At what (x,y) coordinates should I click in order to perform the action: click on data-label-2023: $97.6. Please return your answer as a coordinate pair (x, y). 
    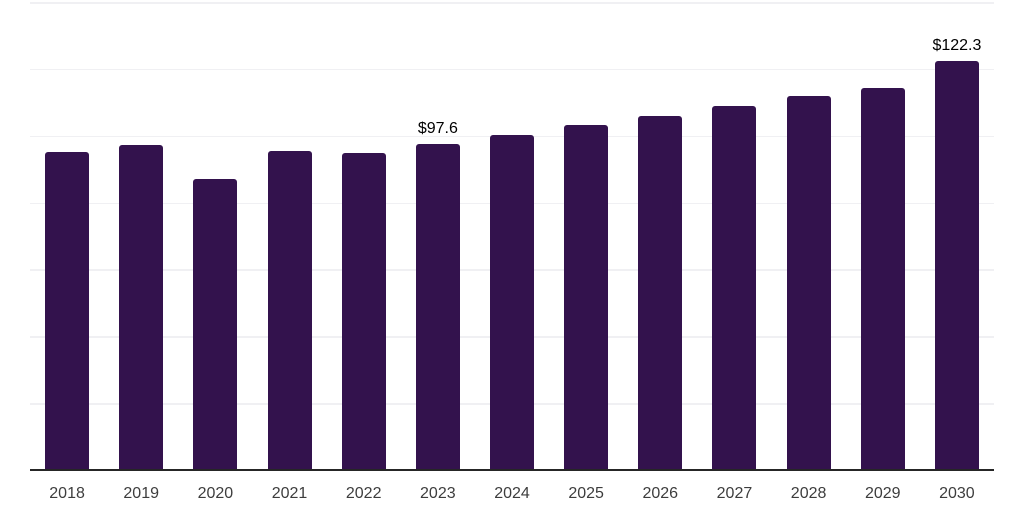
    Looking at the image, I should click on (437, 128).